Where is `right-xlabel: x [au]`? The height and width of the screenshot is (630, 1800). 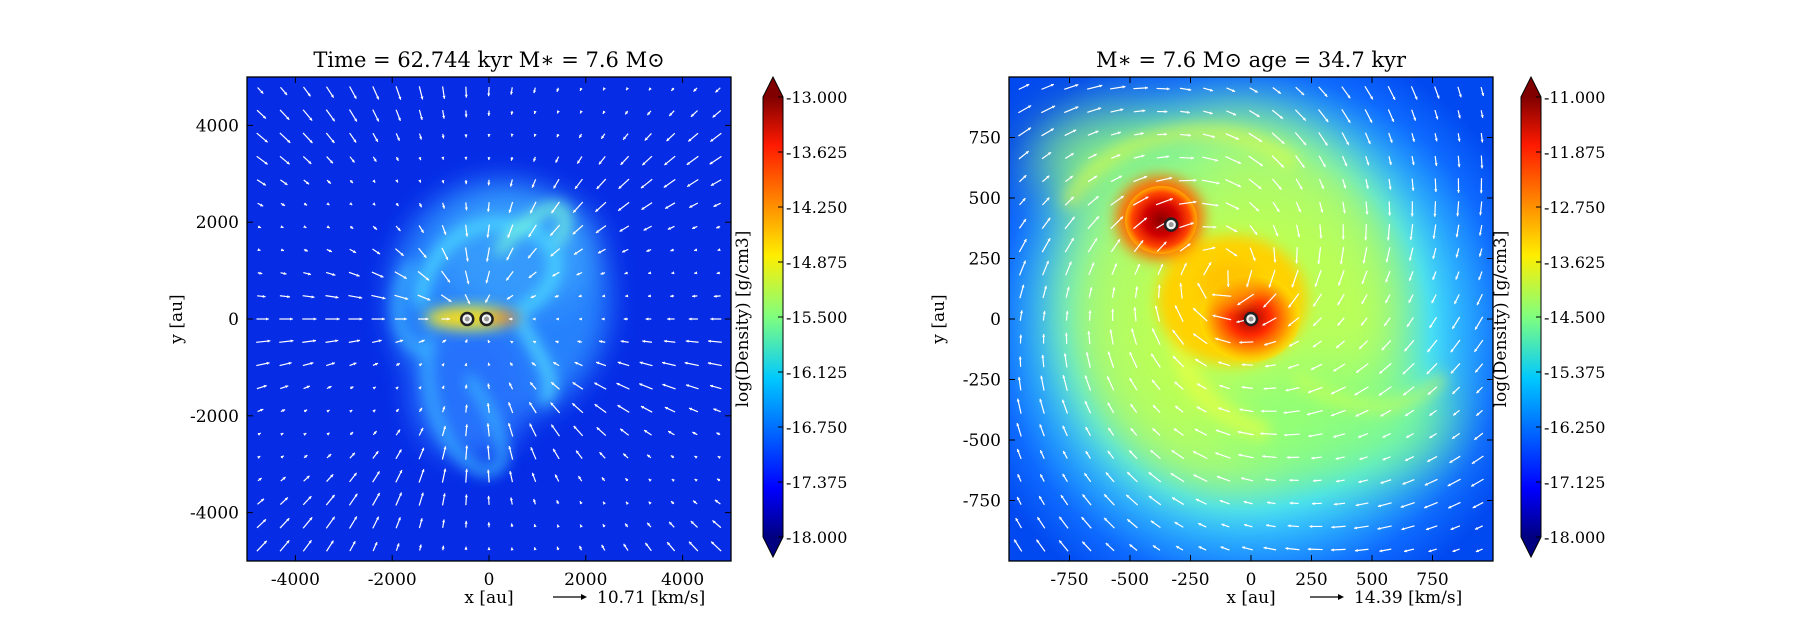
right-xlabel: x [au] is located at coordinates (1250, 598).